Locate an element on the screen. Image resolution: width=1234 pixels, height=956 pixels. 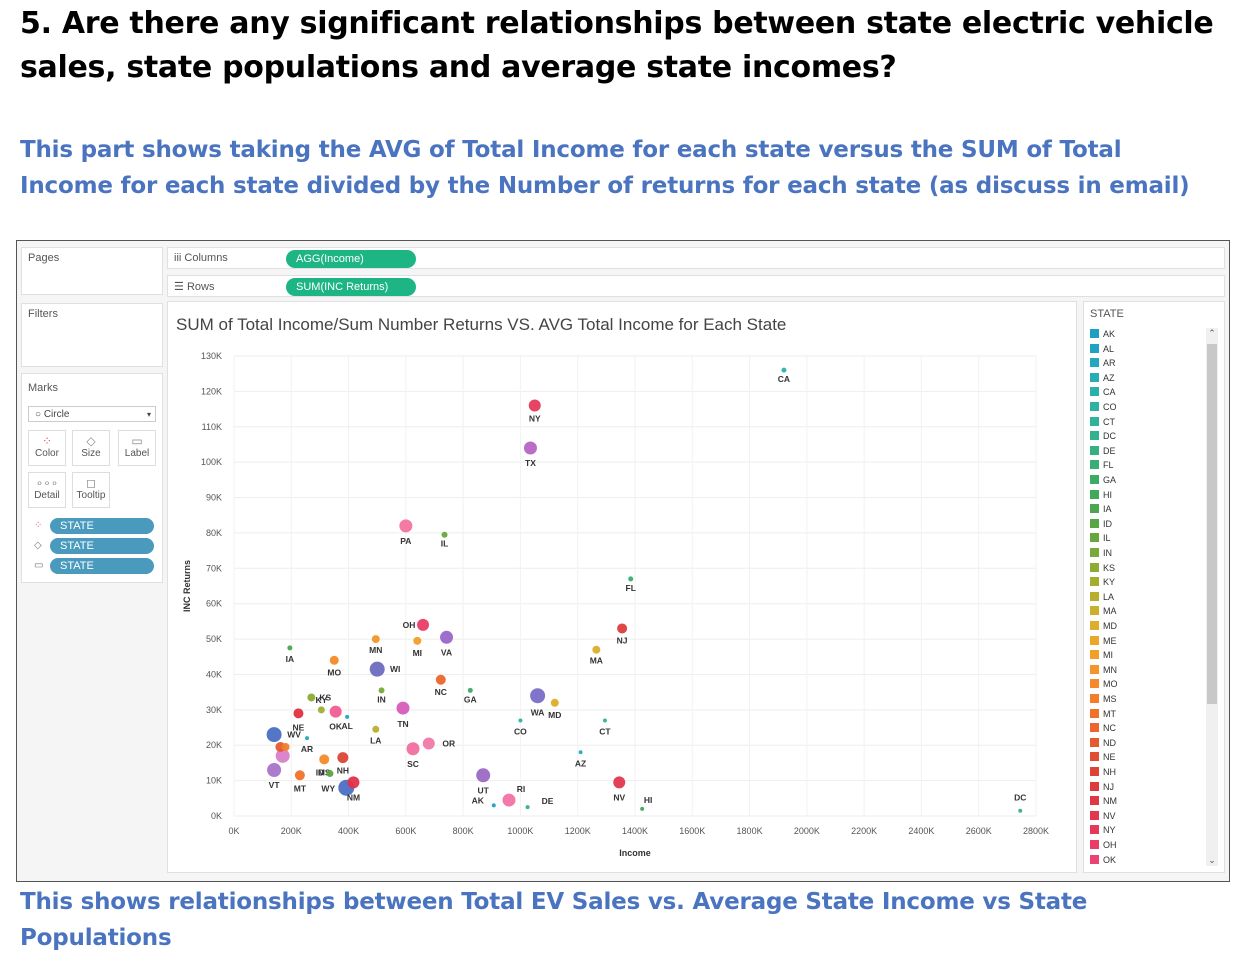
rows-shelf: ☰ Rows SUM(INC Returns) is located at coordinates (696, 286).